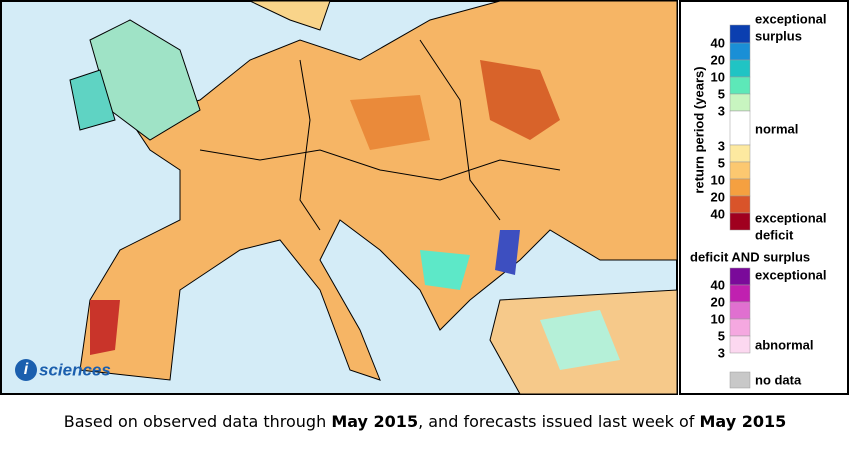 This screenshot has width=850, height=449. Describe the element at coordinates (776, 128) in the screenshot. I see `legend-label: normal` at that location.